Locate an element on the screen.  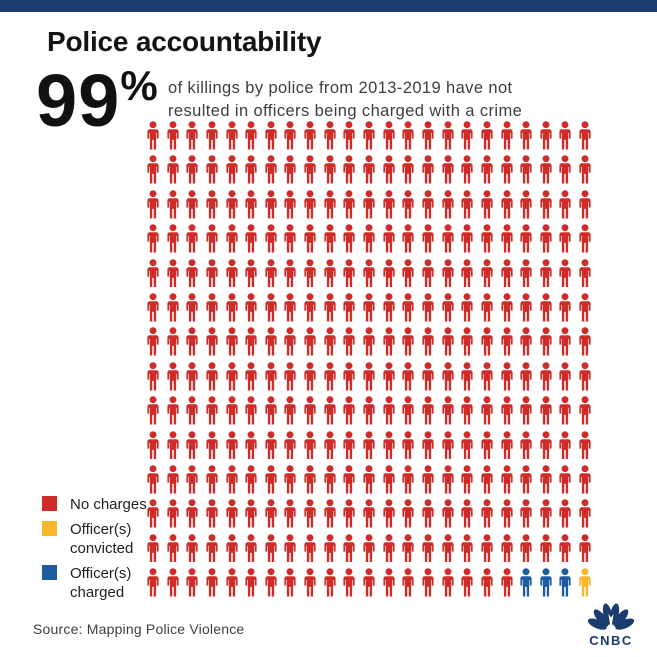
top-accent-bar is located at coordinates (328, 6).